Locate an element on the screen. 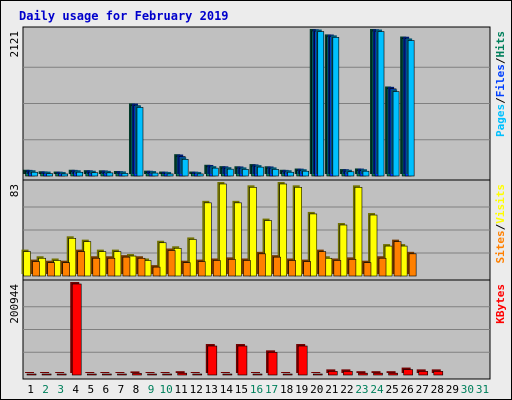 The image size is (512, 400). x-tick-label-day-14: 14 is located at coordinates (227, 389).